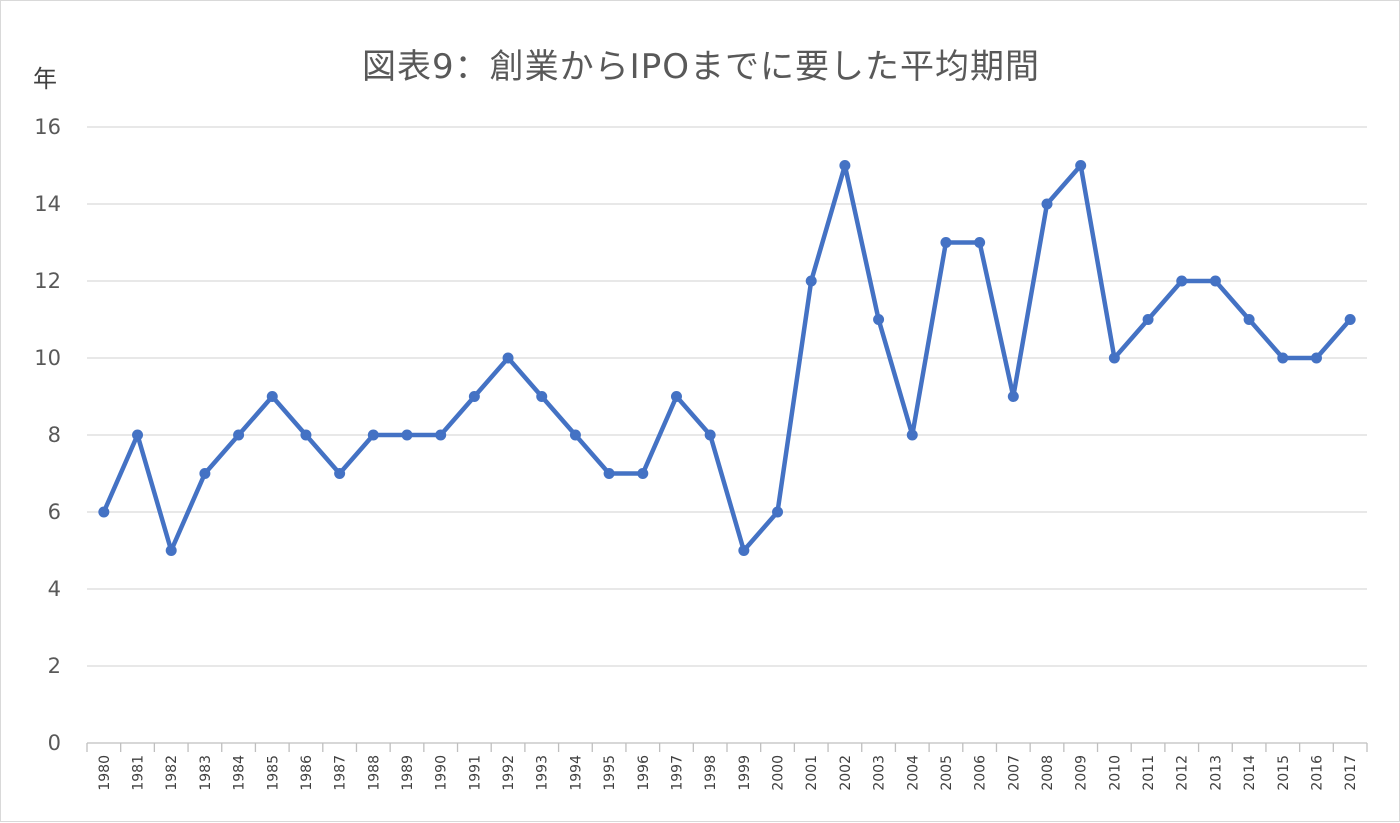 The width and height of the screenshot is (1400, 823). I want to click on x-tick-label: 2000, so click(779, 773).